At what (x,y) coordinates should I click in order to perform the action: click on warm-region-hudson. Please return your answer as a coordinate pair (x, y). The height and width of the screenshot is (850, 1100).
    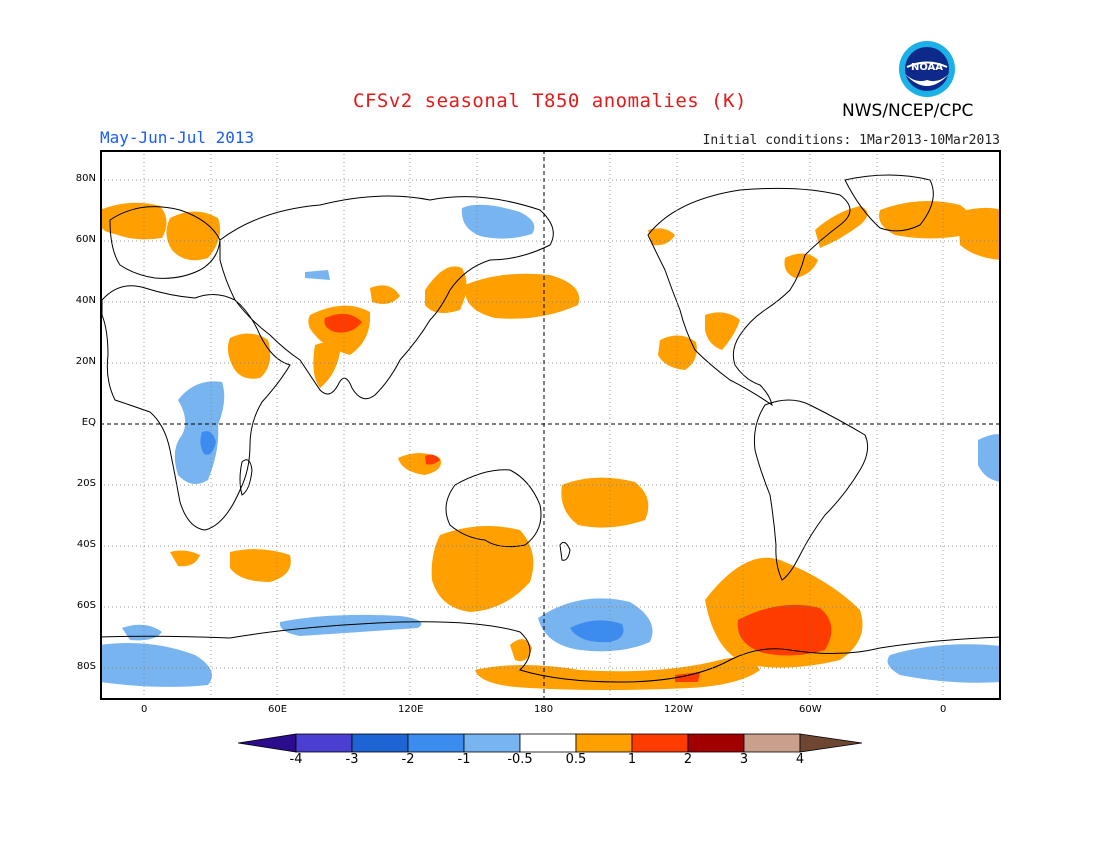
    Looking at the image, I should click on (801, 265).